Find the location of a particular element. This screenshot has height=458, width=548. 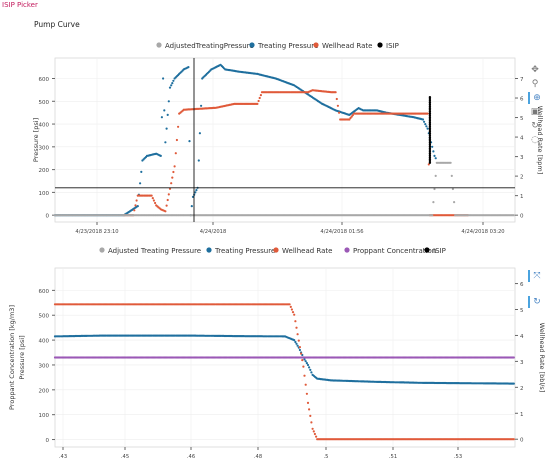

y2-axis-label: Wellhead Rate [bpm] is located at coordinates (540, 140).